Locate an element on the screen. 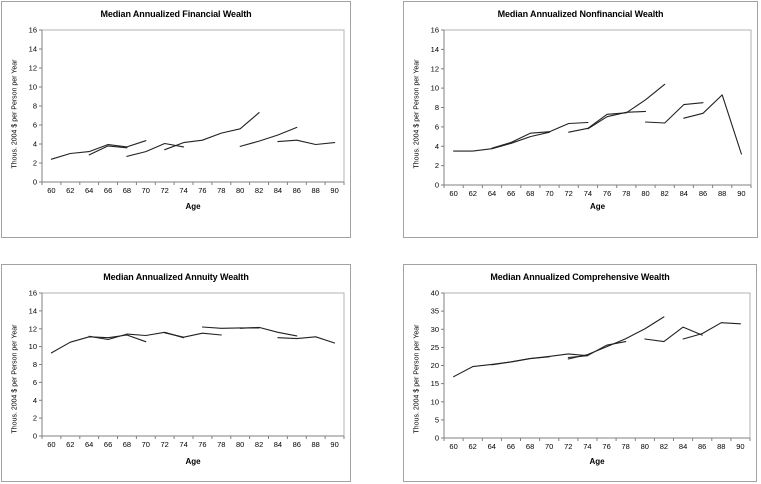 The height and width of the screenshot is (484, 761). svg-text: 30 is located at coordinates (435, 329).